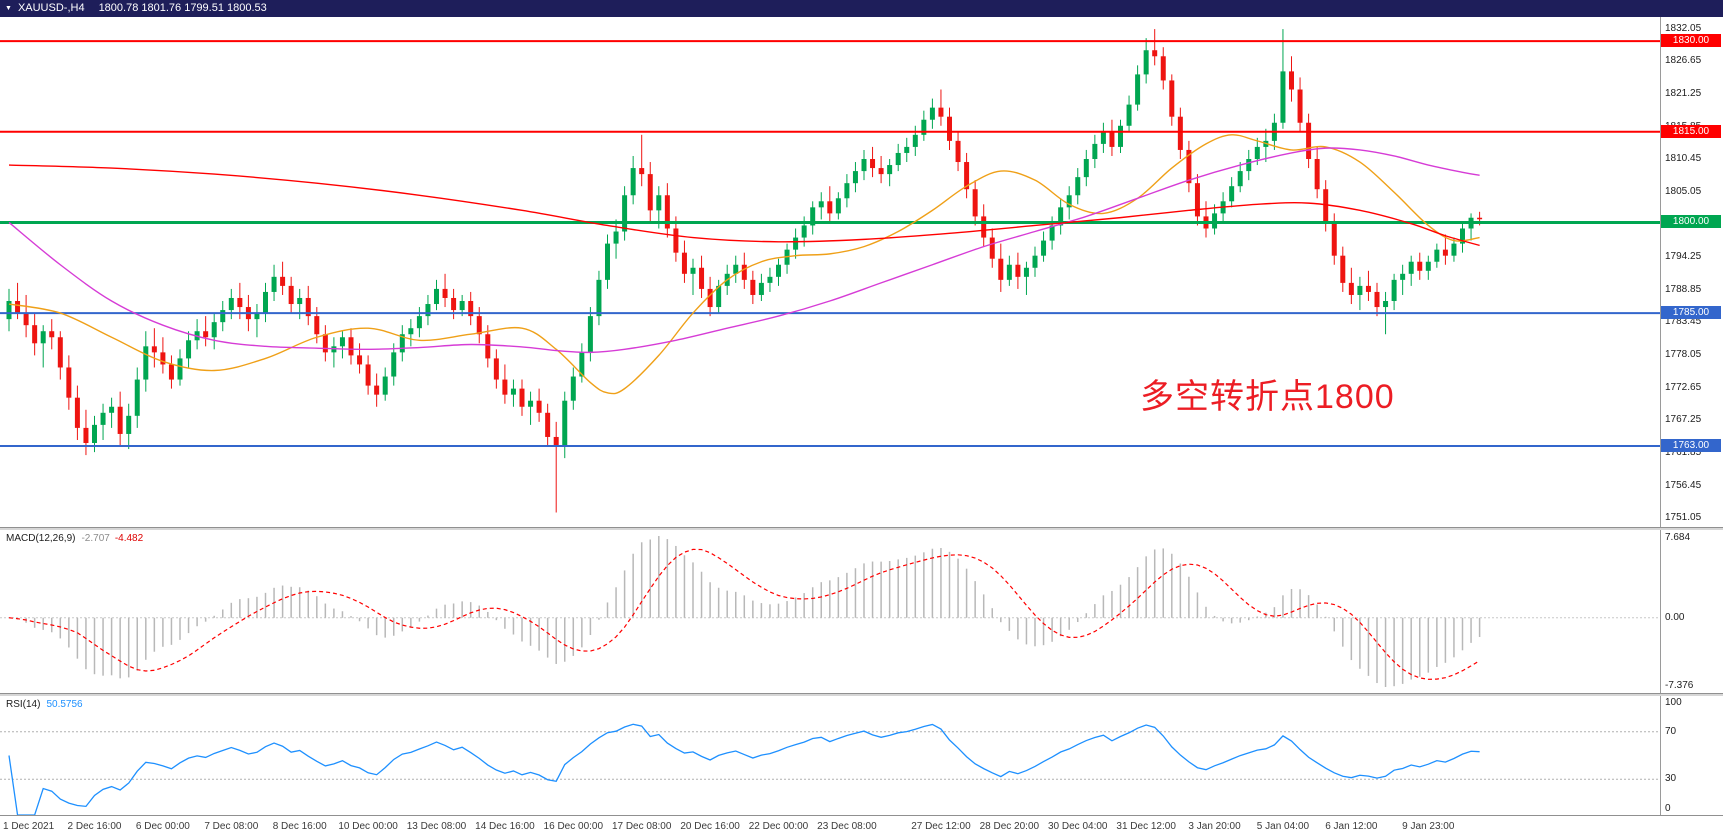  Describe the element at coordinates (1283, 826) in the screenshot. I see `time-axis-label: 5 Jan 04:00` at that location.